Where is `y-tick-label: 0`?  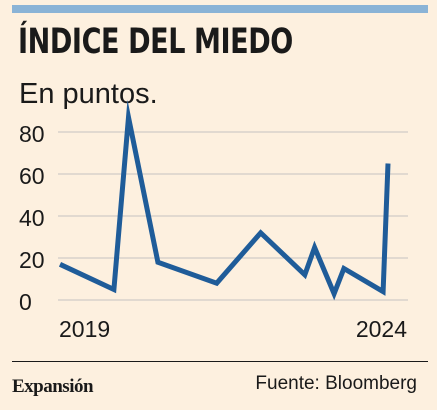 y-tick-label: 0 is located at coordinates (25, 302).